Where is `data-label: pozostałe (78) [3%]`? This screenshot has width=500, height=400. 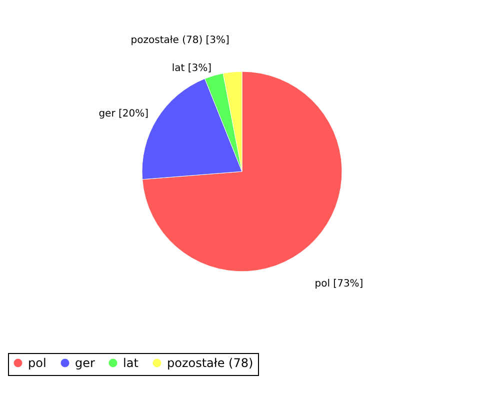
data-label: pozostałe (78) [3%] is located at coordinates (180, 40).